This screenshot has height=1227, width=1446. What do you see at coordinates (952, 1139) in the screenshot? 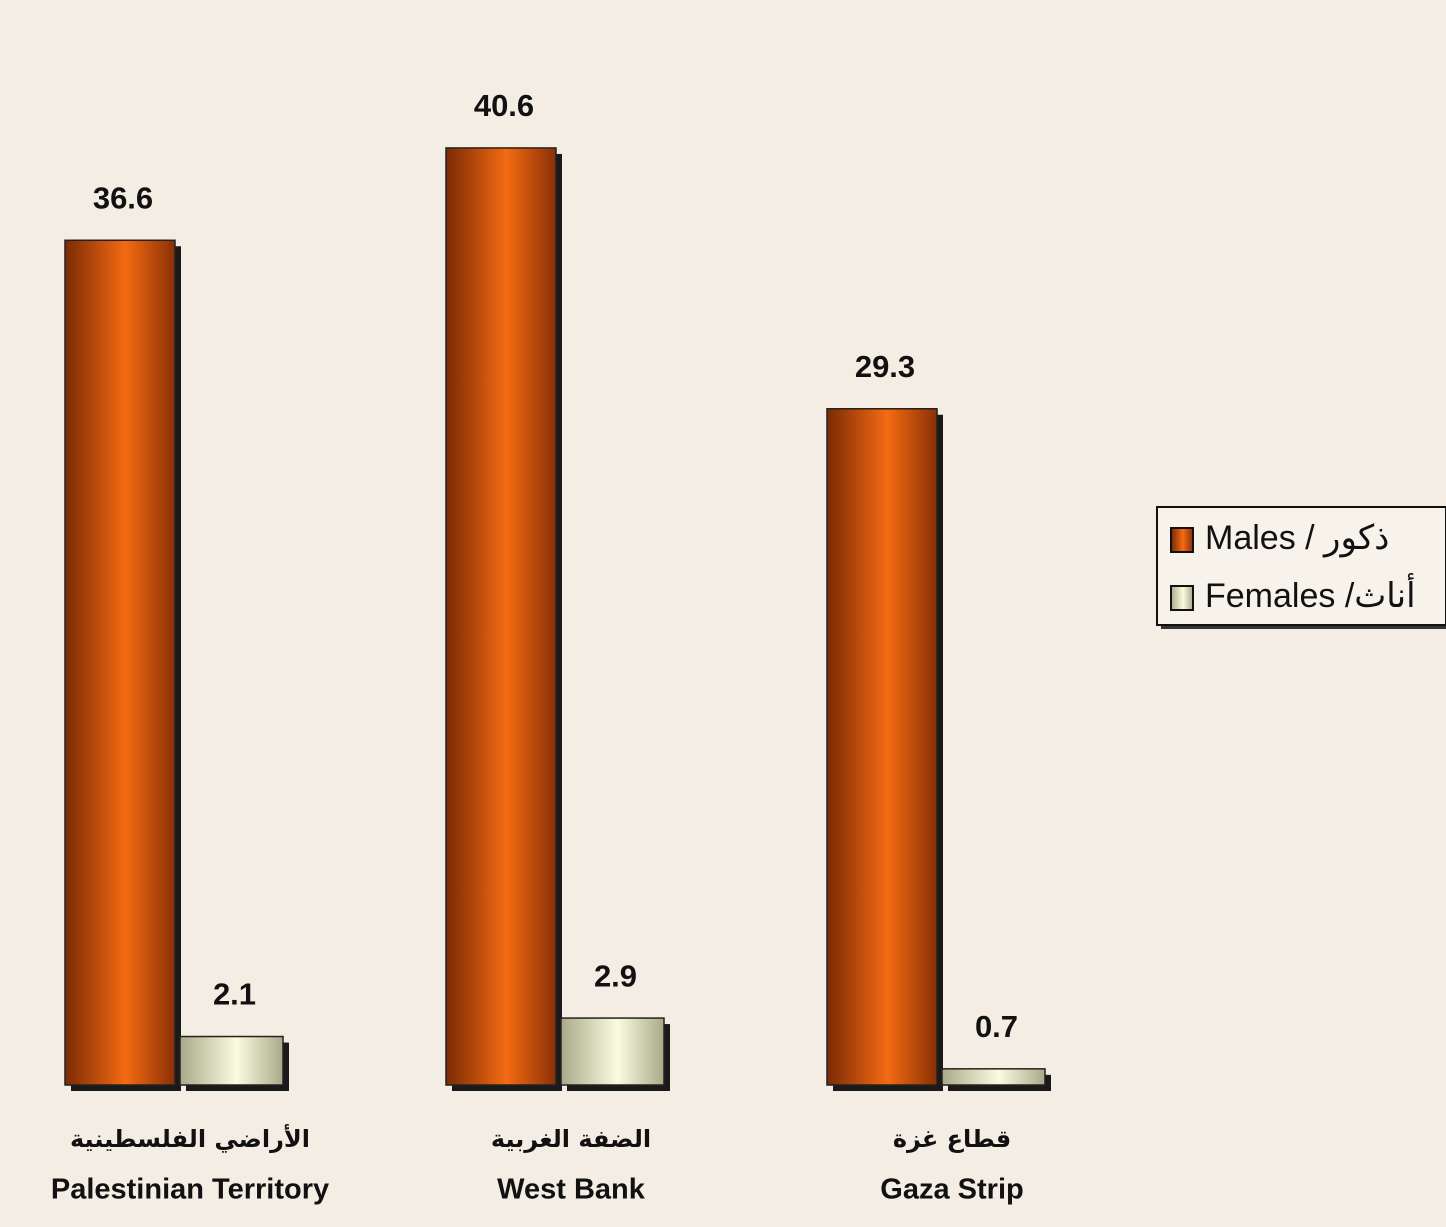
I see `category-label-arabic: قطاع غزة` at bounding box center [952, 1139].